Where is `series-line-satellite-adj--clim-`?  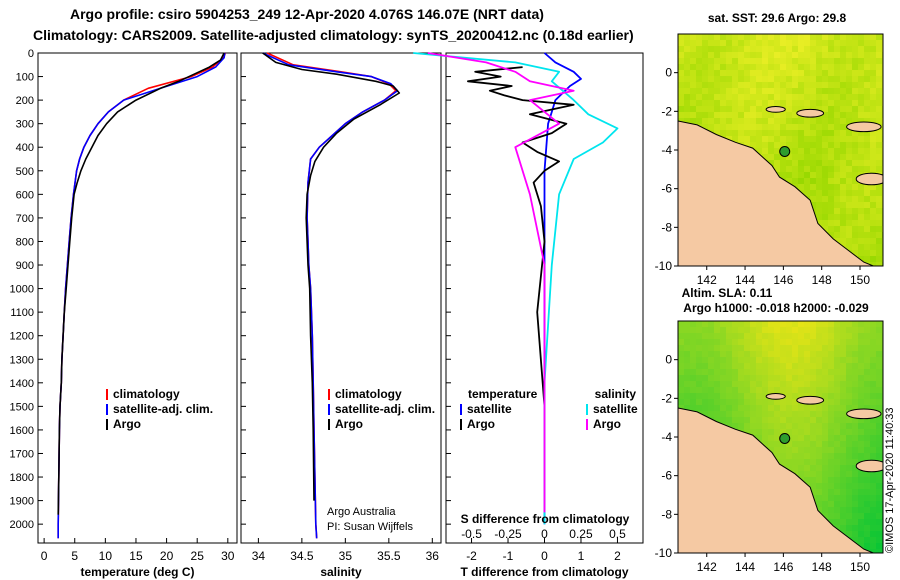
series-line-satellite-adj--clim- is located at coordinates (330, 295).